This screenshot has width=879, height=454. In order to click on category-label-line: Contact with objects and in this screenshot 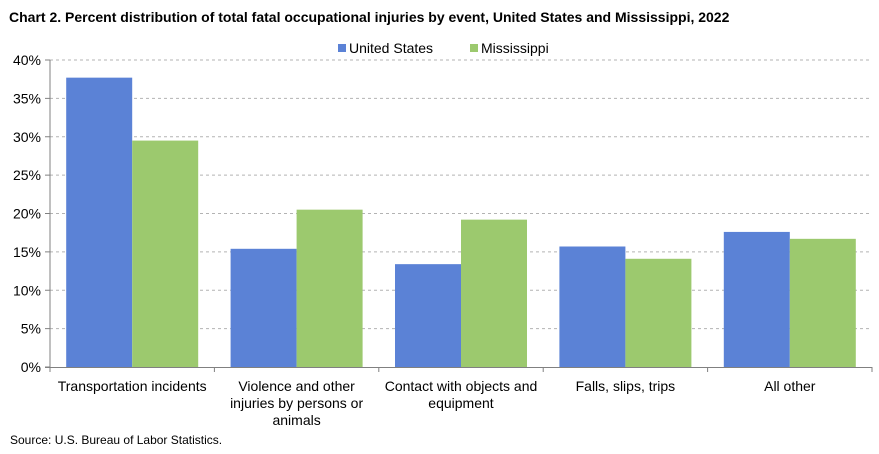, I will do `click(461, 386)`.